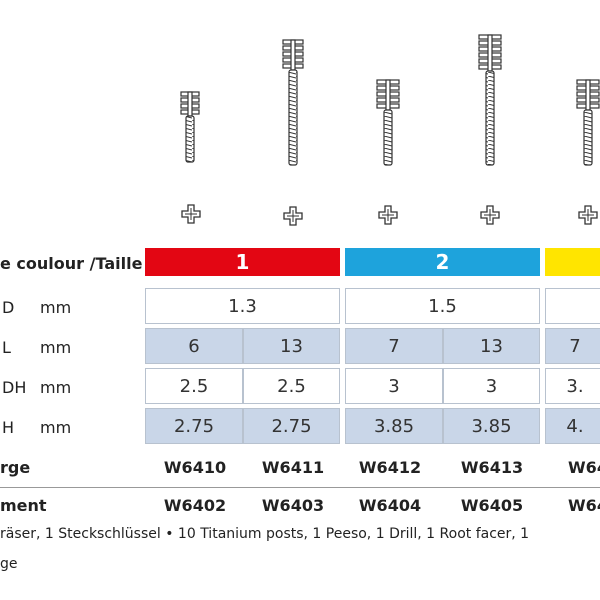  What do you see at coordinates (492, 505) in the screenshot?
I see `article-code: W6405` at bounding box center [492, 505].